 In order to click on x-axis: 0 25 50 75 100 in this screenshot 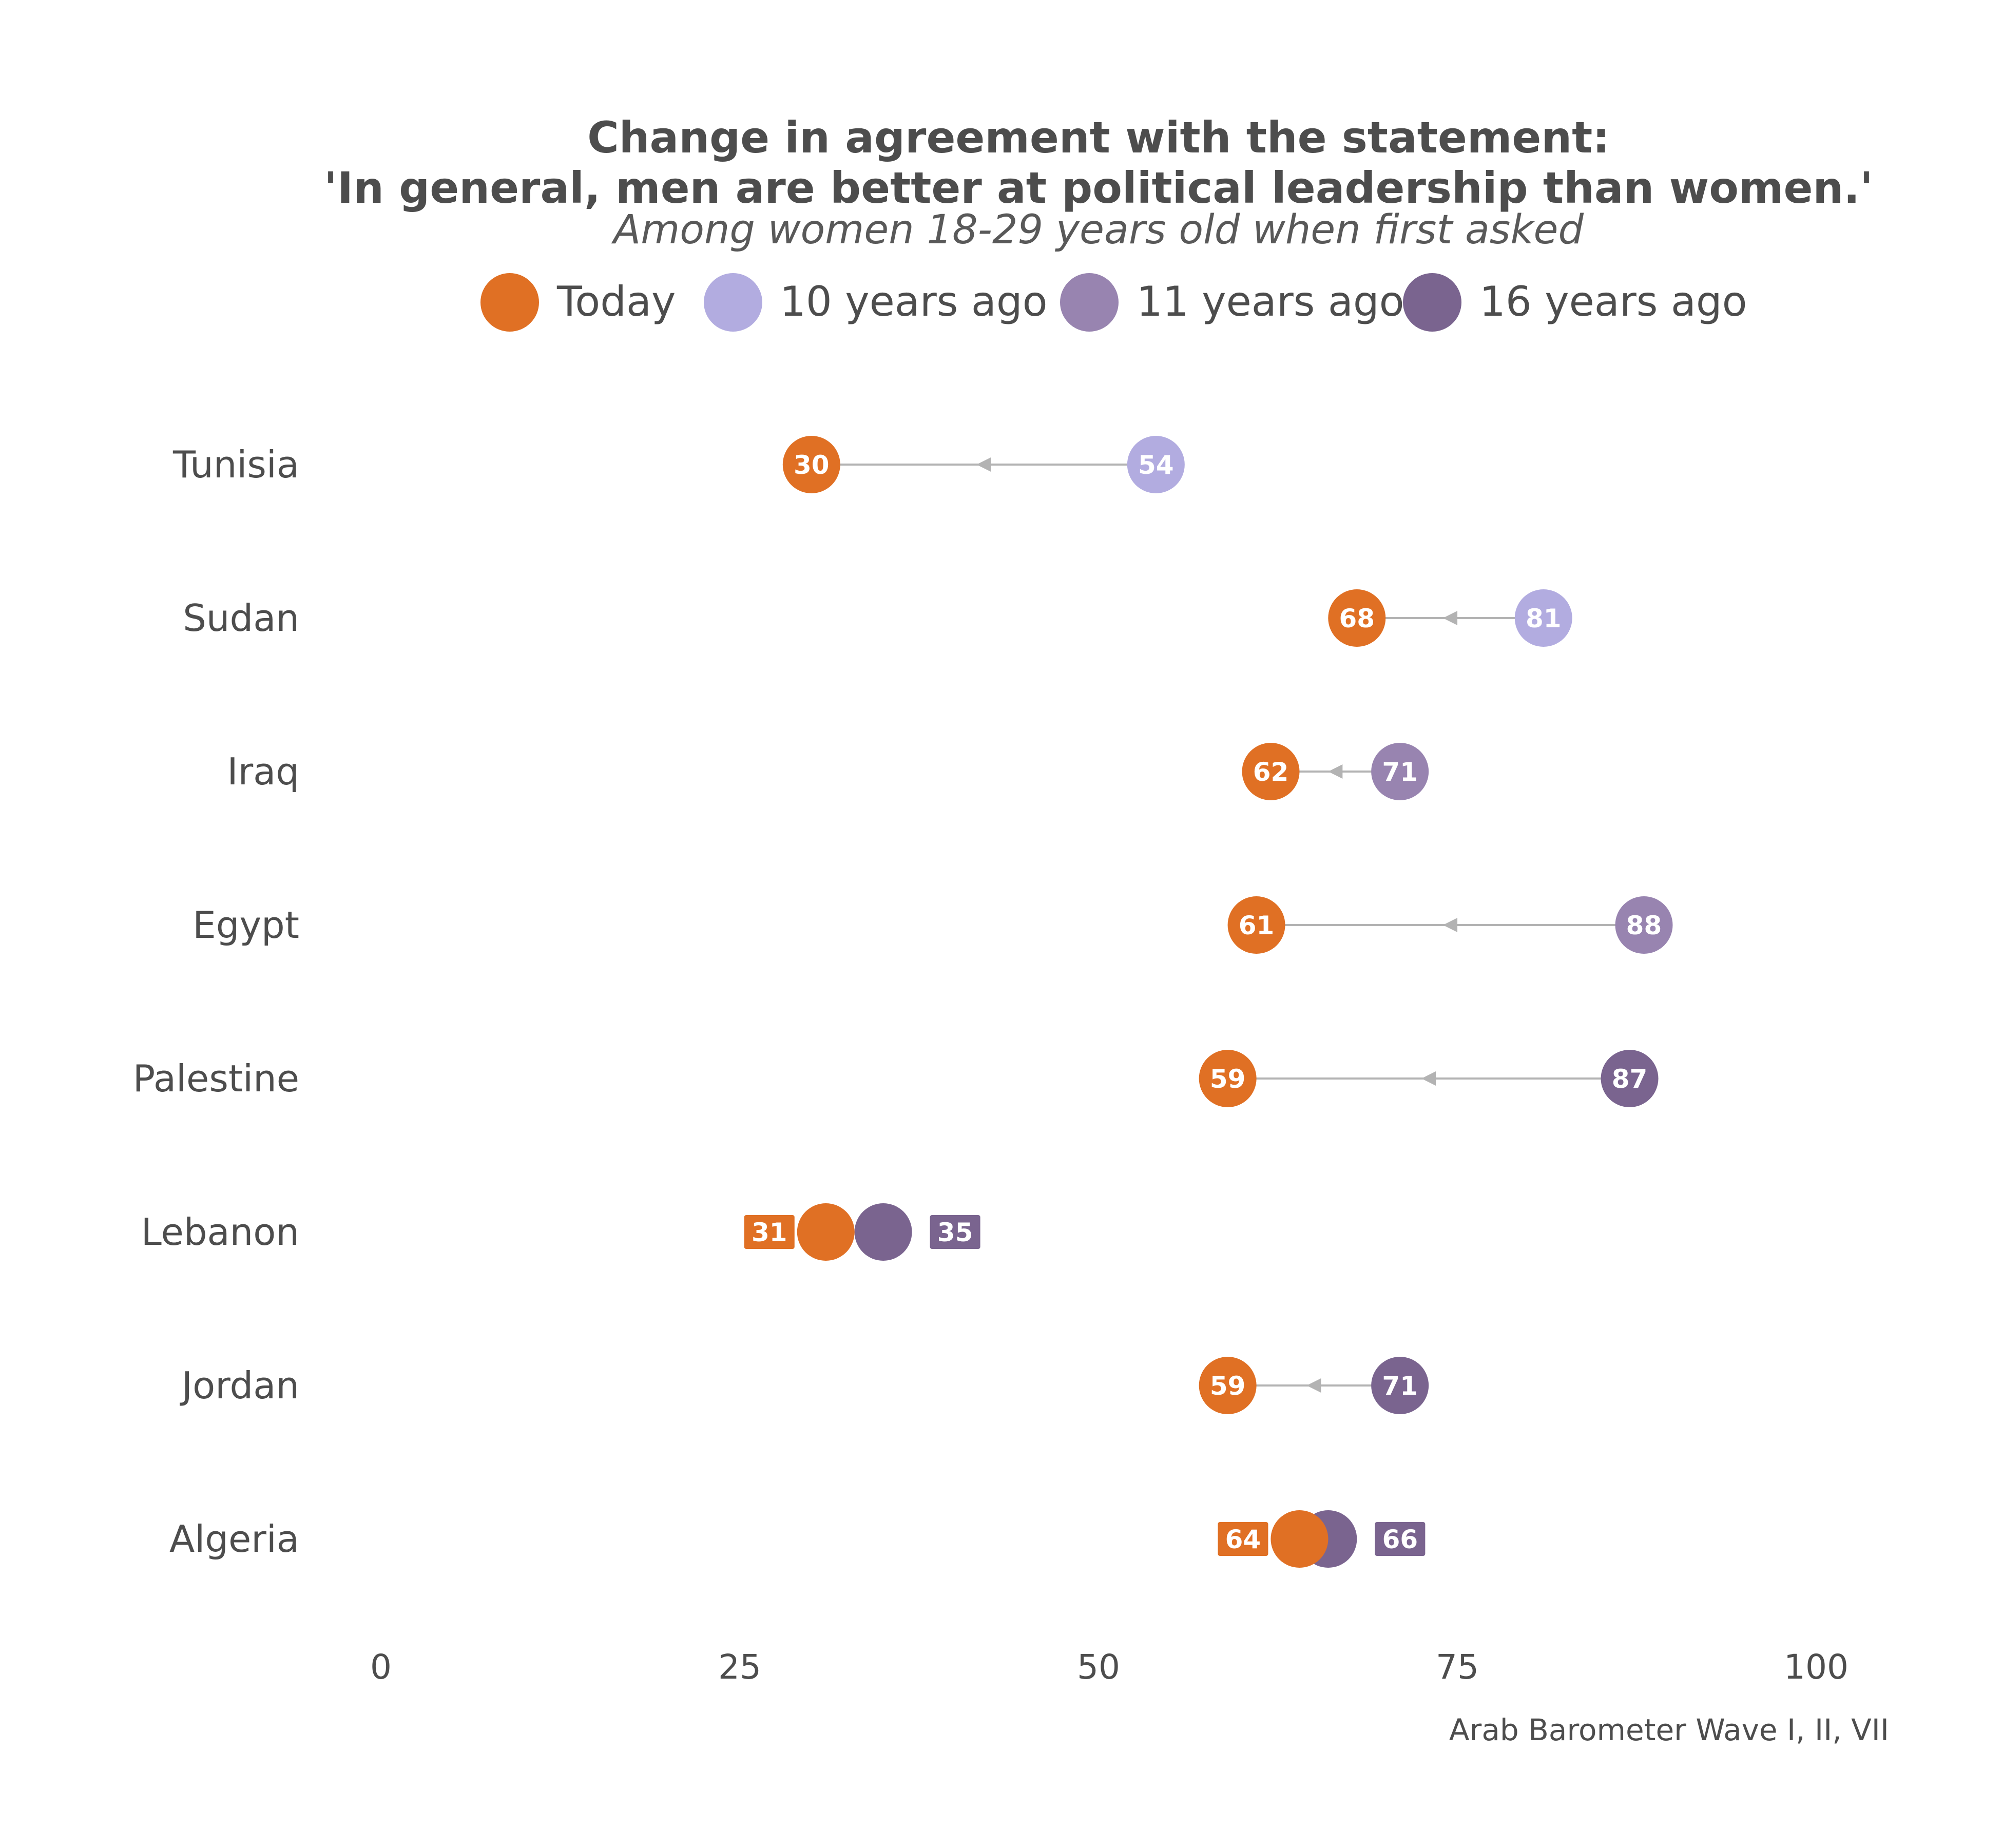, I will do `click(1109, 1667)`.